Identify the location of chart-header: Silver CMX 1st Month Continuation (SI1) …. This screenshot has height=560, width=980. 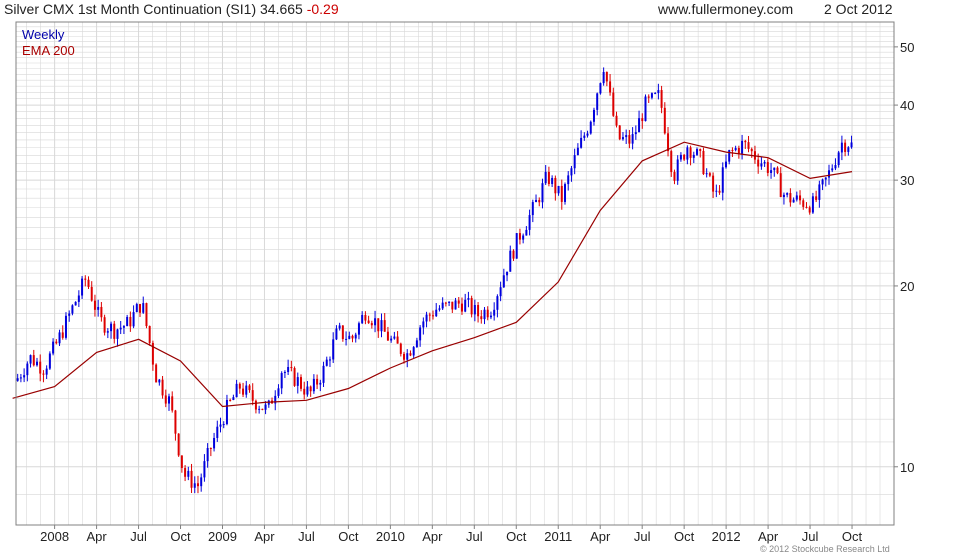
(490, 10).